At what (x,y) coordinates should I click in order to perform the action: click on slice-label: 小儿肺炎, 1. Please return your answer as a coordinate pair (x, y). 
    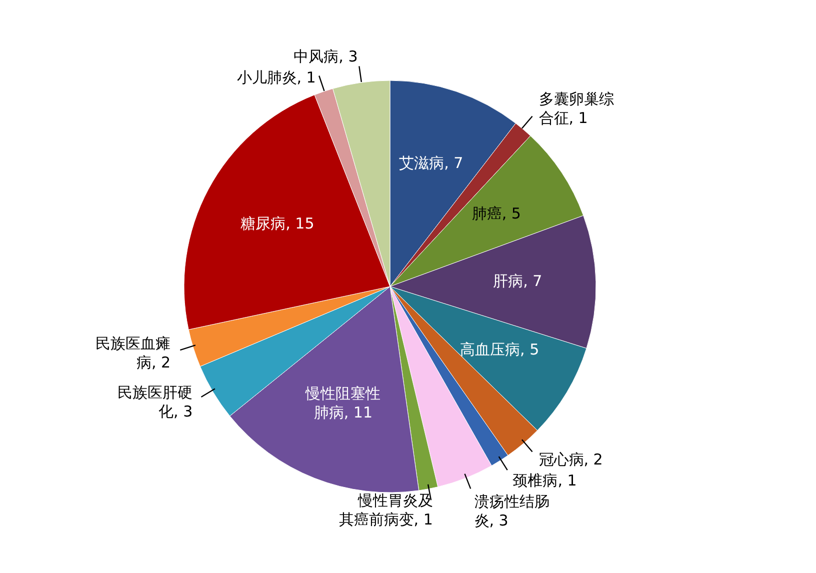
    Looking at the image, I should click on (276, 77).